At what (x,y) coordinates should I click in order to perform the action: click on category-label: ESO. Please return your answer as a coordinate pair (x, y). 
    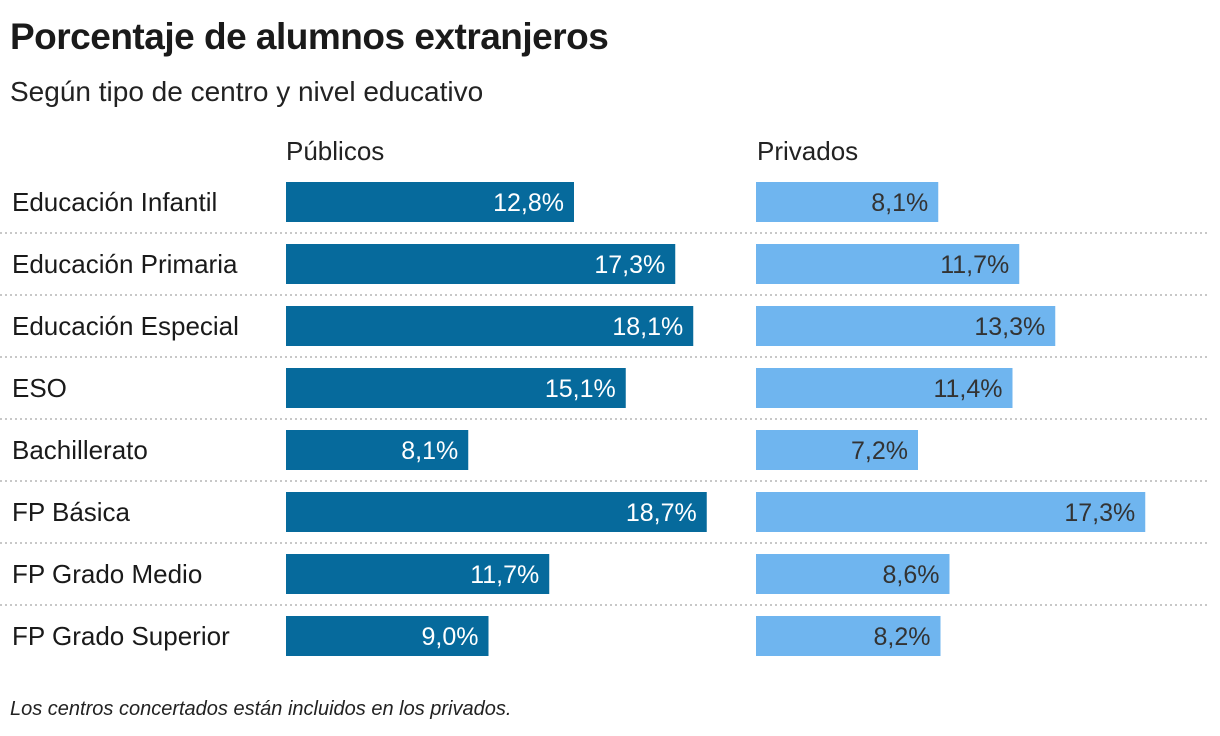
    Looking at the image, I should click on (39, 388).